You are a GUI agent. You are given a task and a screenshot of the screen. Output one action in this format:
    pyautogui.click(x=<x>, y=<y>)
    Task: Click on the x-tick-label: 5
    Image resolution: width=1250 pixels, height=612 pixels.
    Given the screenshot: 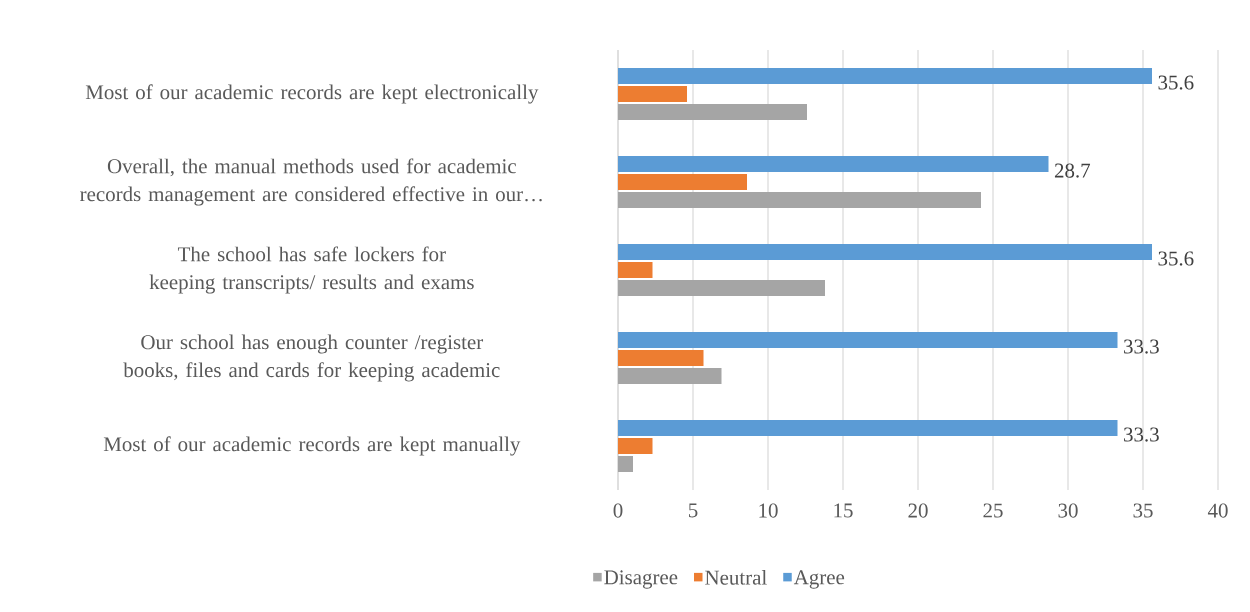 What is the action you would take?
    pyautogui.click(x=693, y=510)
    